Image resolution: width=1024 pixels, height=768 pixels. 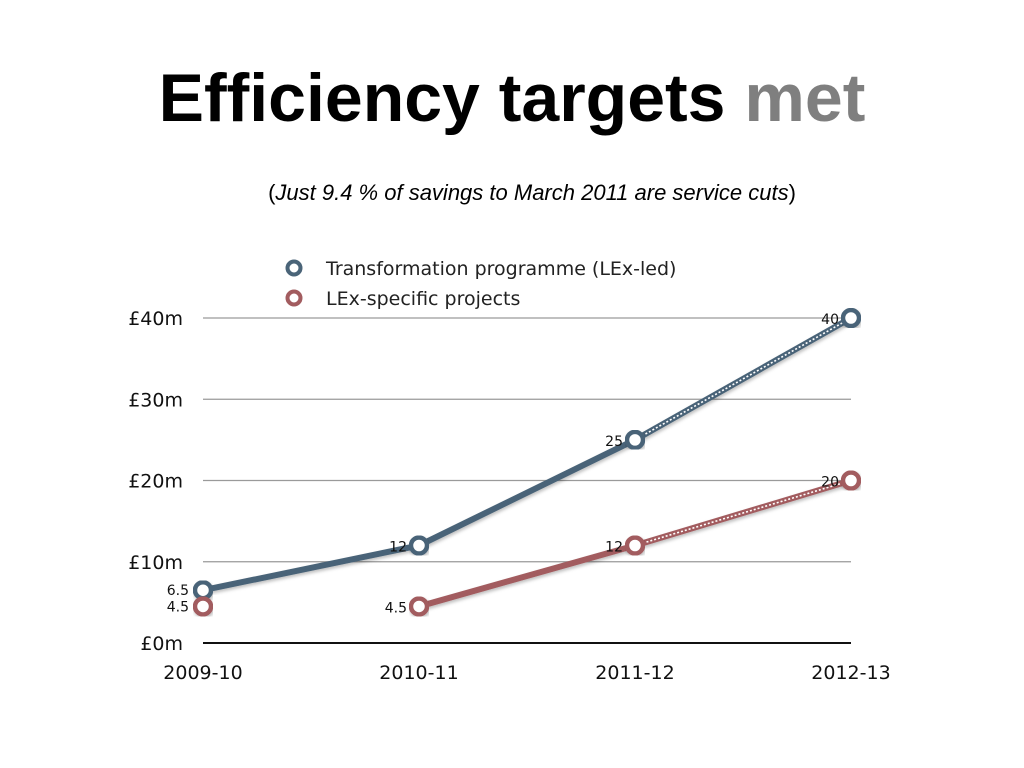 What do you see at coordinates (830, 320) in the screenshot?
I see `data-label: 40` at bounding box center [830, 320].